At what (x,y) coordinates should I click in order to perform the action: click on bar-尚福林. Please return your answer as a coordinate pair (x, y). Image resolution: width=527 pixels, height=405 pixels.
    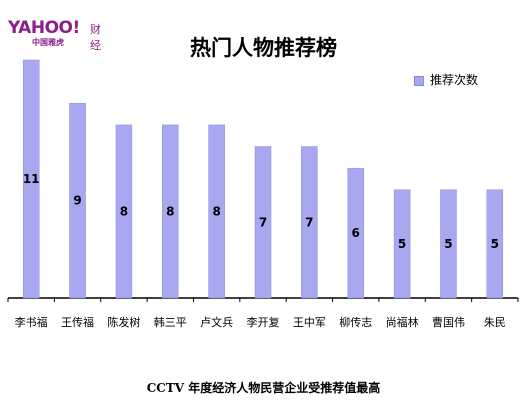
    Looking at the image, I should click on (402, 244).